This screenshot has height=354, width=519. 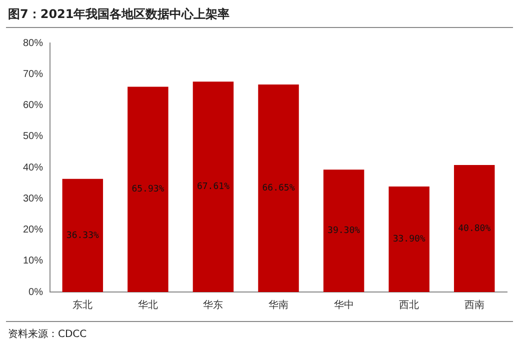 I want to click on y-tick-label: 50%, so click(x=33, y=136).